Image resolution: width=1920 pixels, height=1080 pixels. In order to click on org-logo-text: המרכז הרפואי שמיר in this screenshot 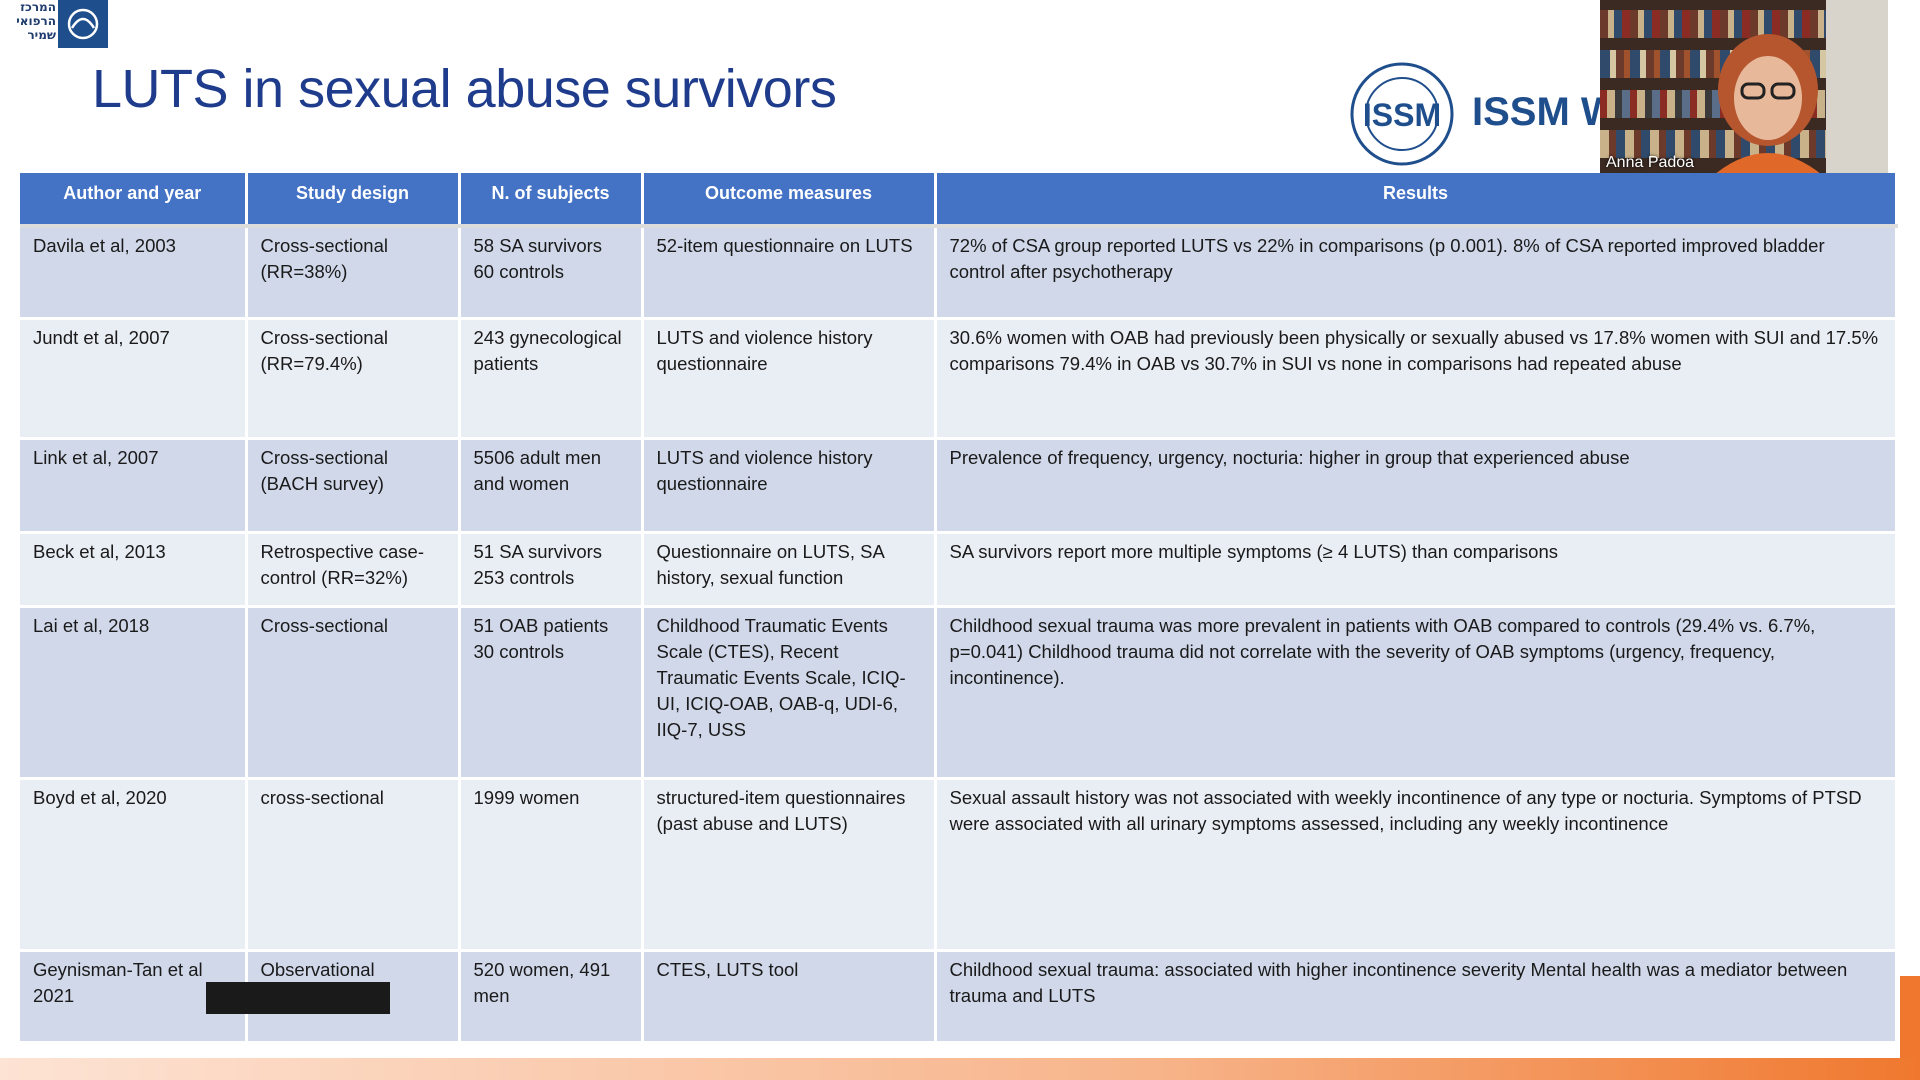, I will do `click(36, 21)`.